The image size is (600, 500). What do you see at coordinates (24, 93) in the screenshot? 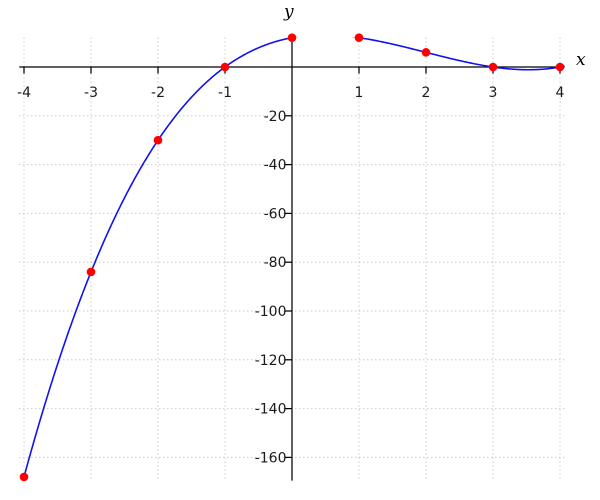
I see `x-tick-label: -4` at bounding box center [24, 93].